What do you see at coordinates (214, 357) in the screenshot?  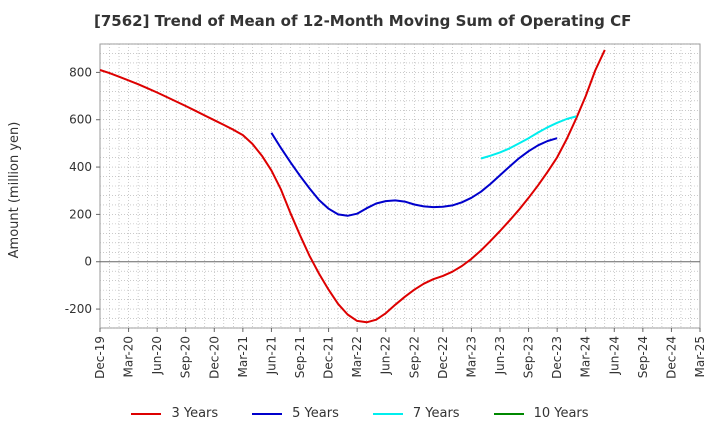 I see `x-tick-label: Dec-20` at bounding box center [214, 357].